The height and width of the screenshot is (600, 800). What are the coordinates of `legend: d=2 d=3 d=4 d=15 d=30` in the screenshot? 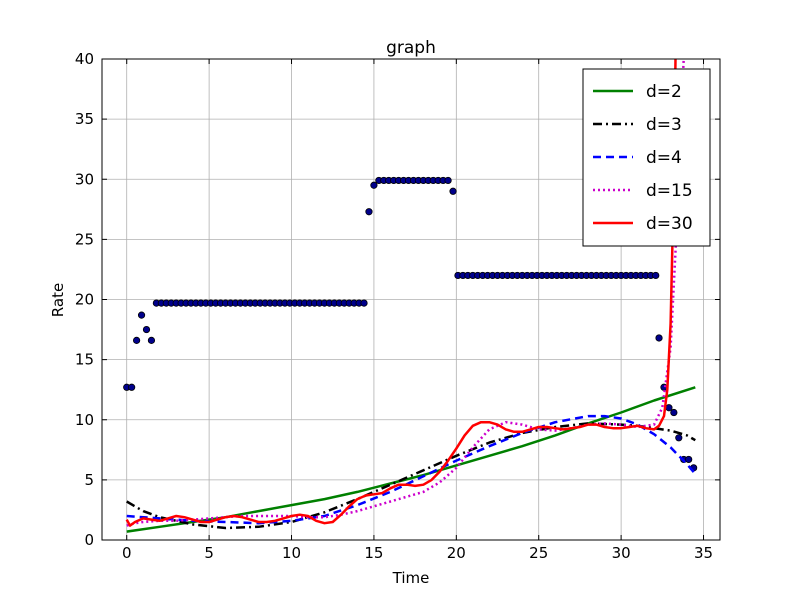 It's located at (646, 157).